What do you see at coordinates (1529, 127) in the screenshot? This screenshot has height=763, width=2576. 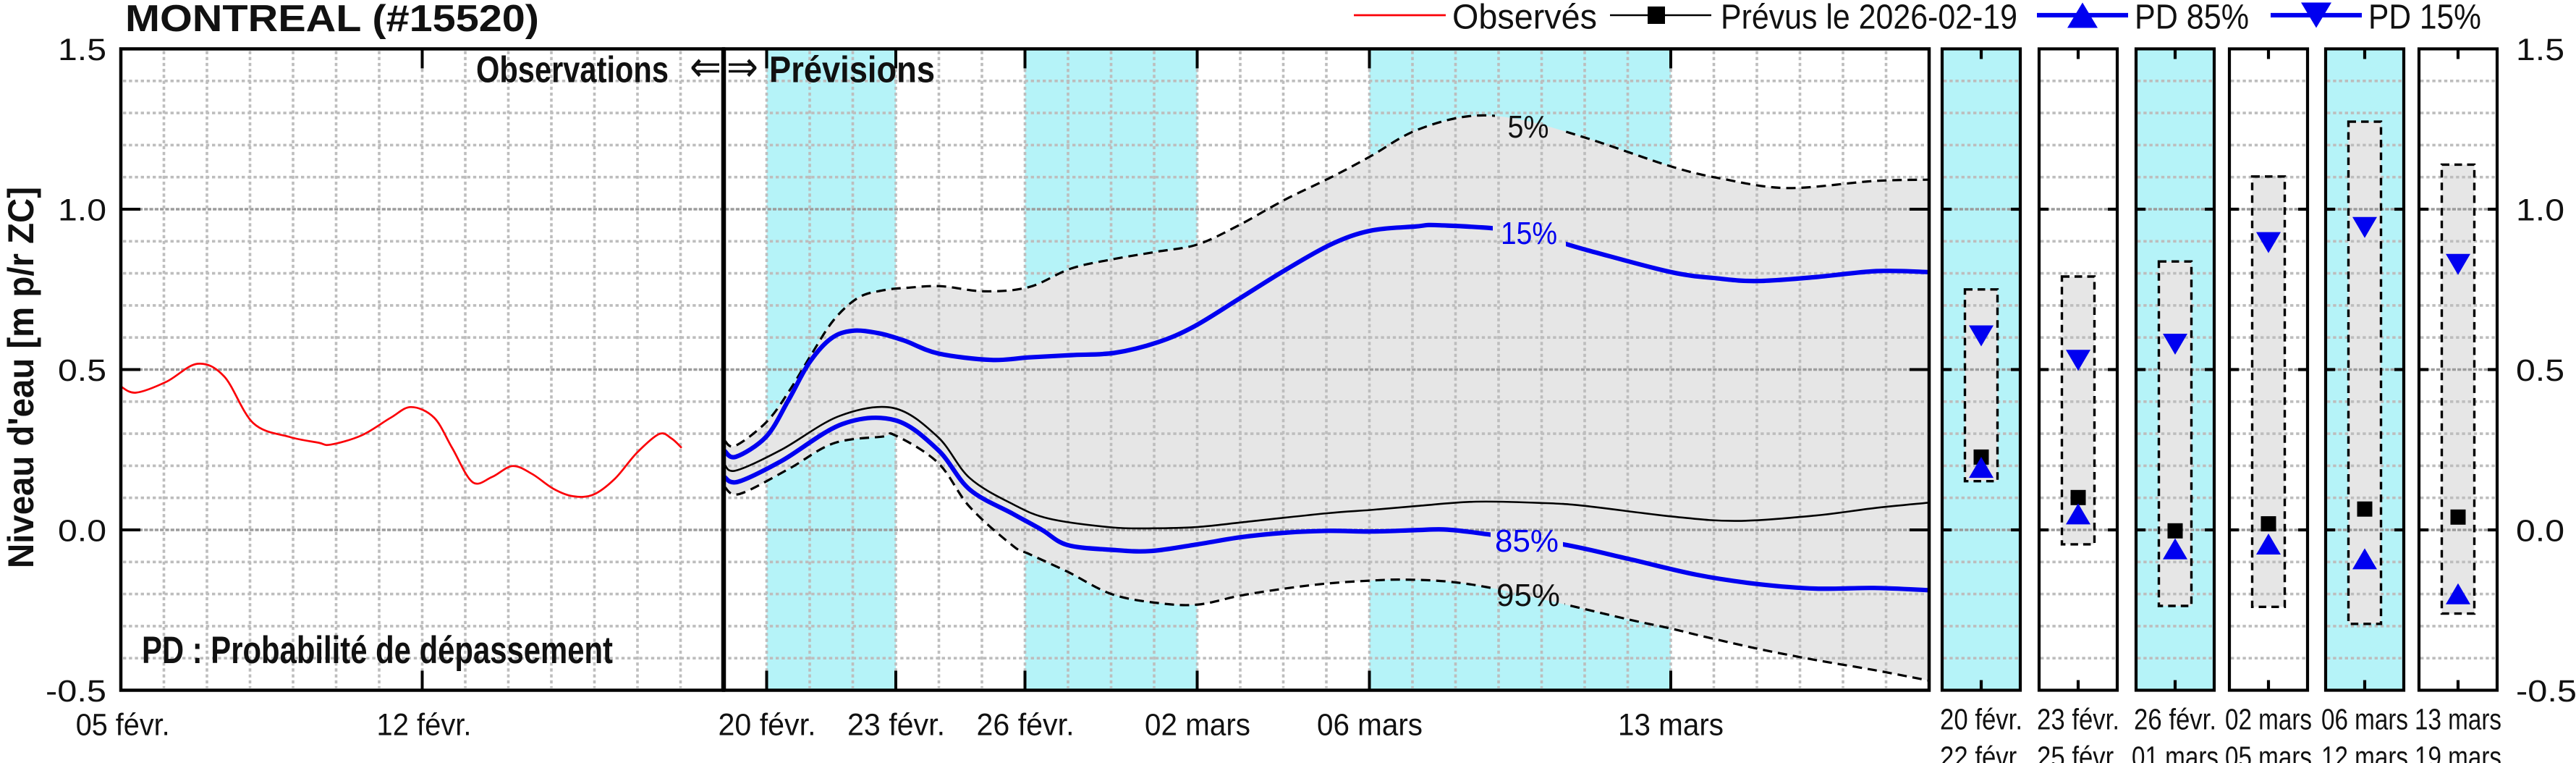 I see `svg-text: 5%` at bounding box center [1529, 127].